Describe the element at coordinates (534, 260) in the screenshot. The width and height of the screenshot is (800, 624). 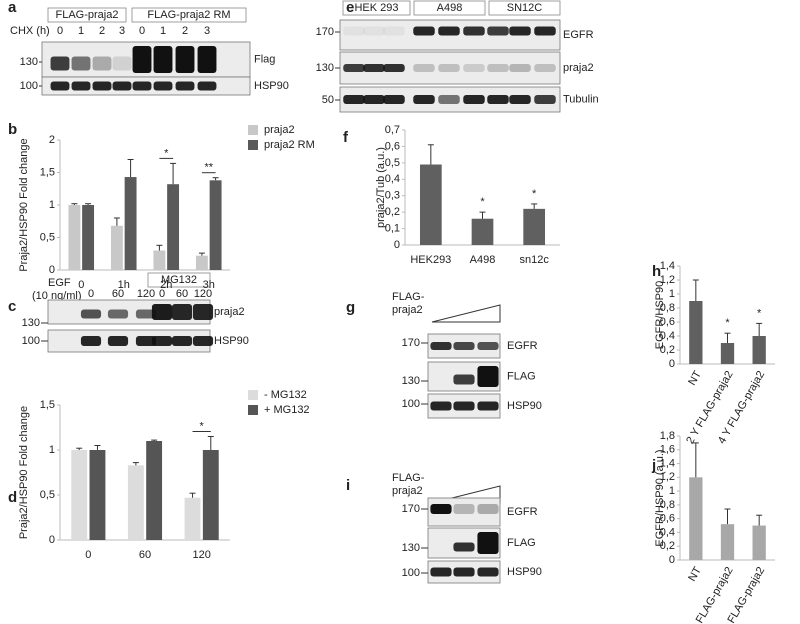
I see `x-tick-label: sn12c` at that location.